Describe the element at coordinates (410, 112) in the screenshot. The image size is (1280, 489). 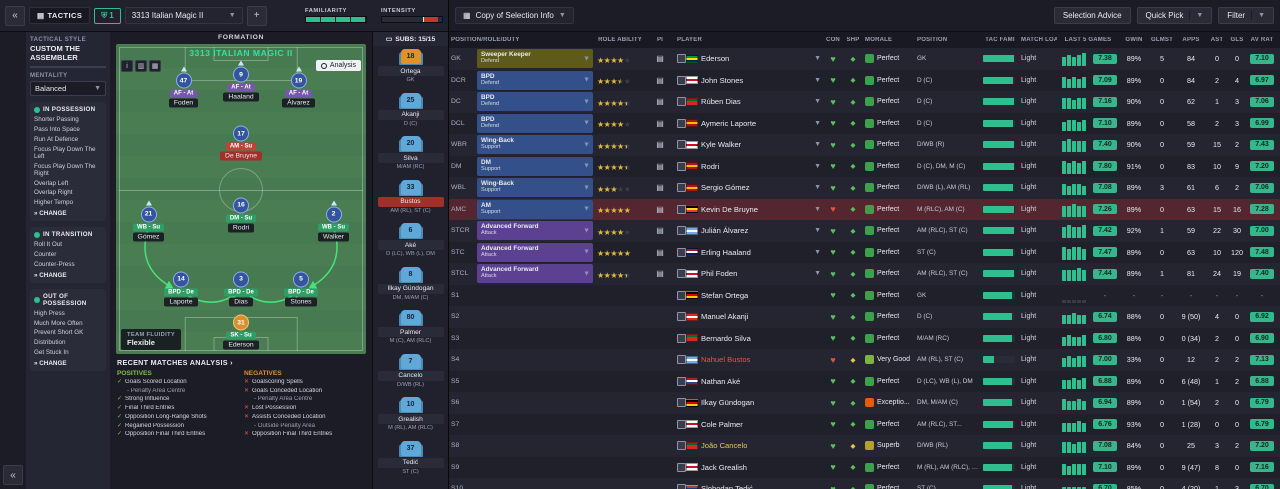
I see `sub-player: 25 Akanji D (C)` at that location.